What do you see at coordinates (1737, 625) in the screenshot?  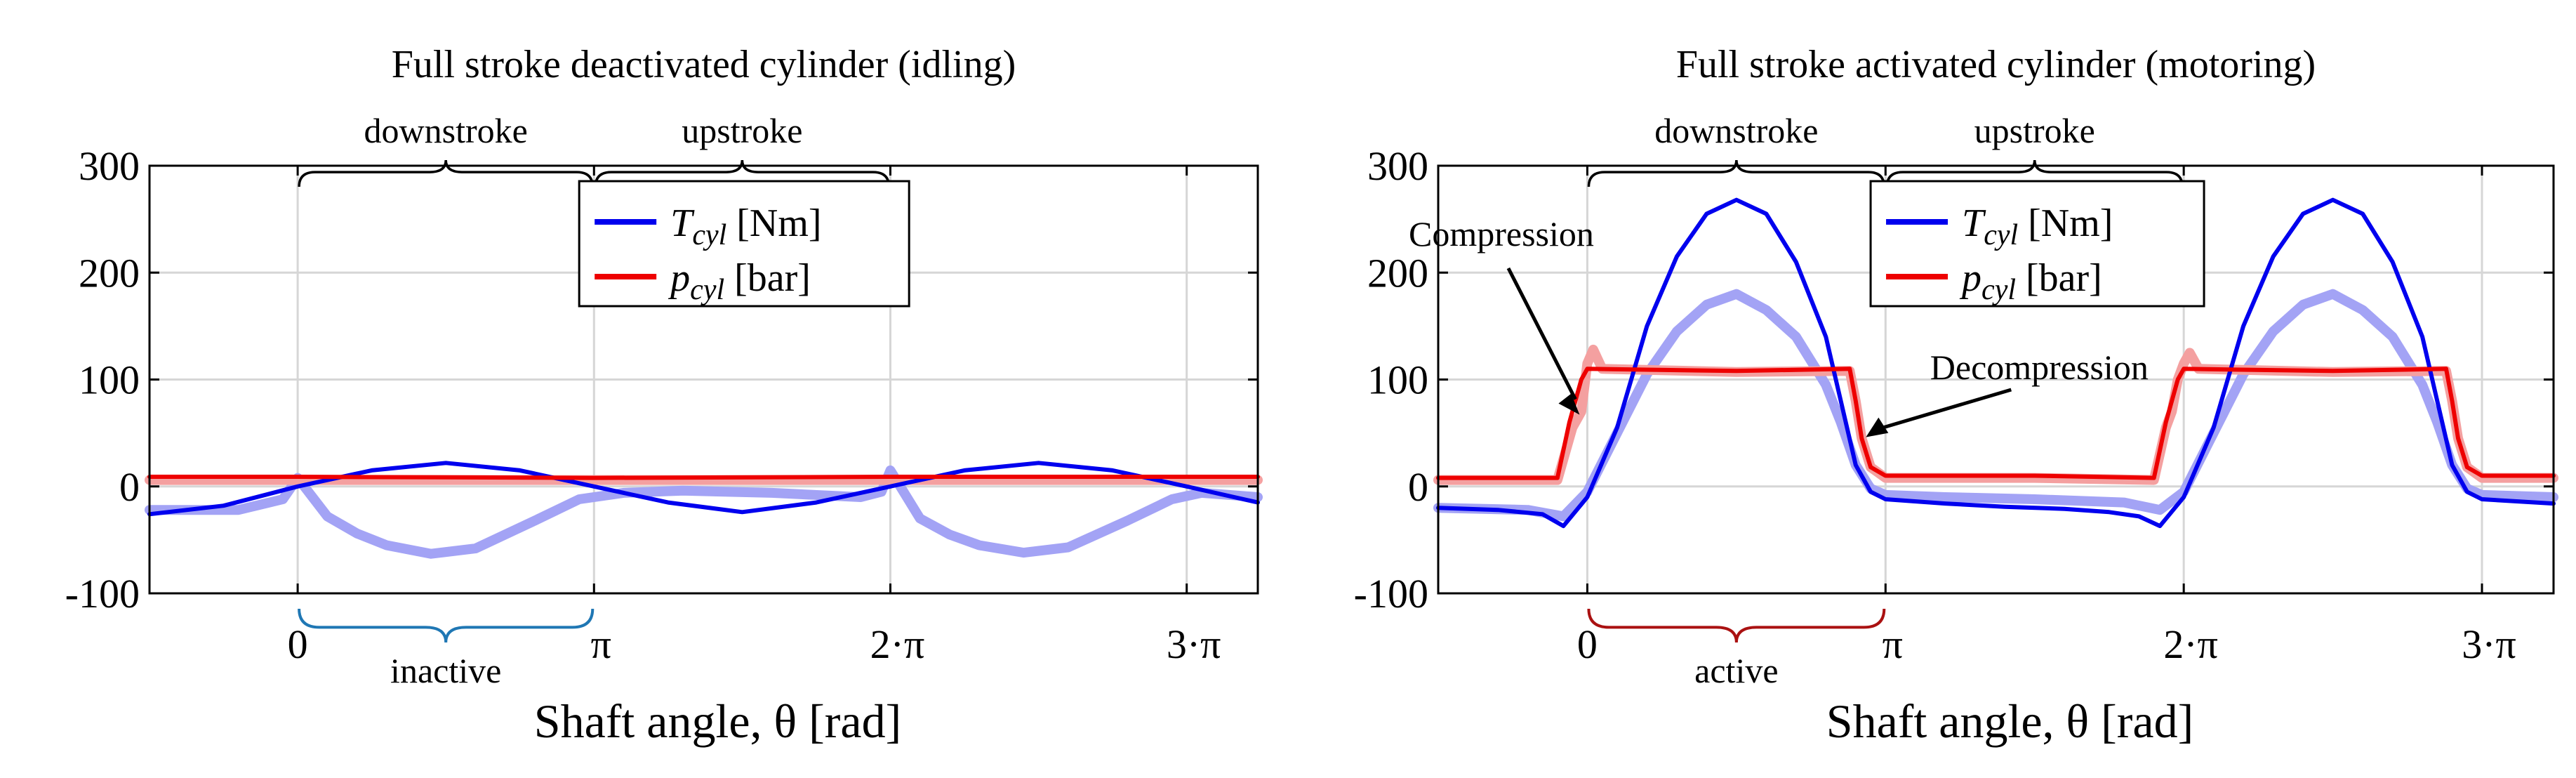 I see `phase-brace-active` at bounding box center [1737, 625].